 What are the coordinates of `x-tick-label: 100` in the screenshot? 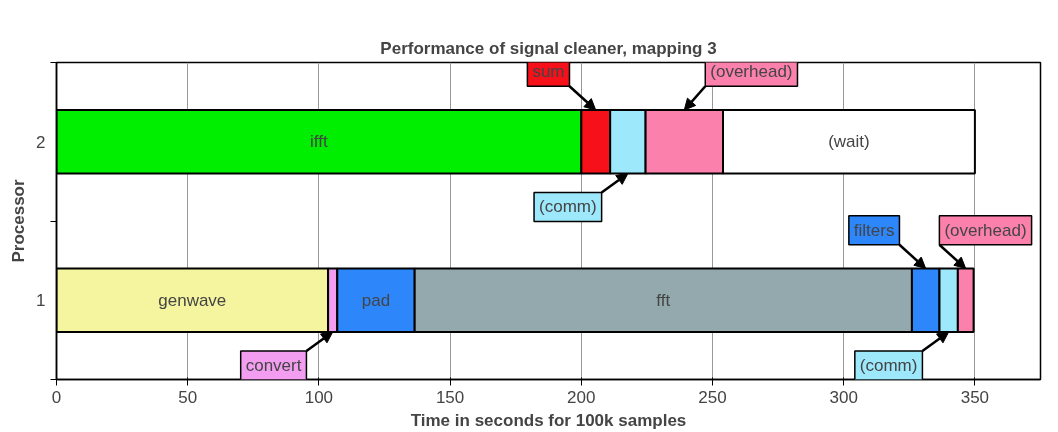 It's located at (319, 397).